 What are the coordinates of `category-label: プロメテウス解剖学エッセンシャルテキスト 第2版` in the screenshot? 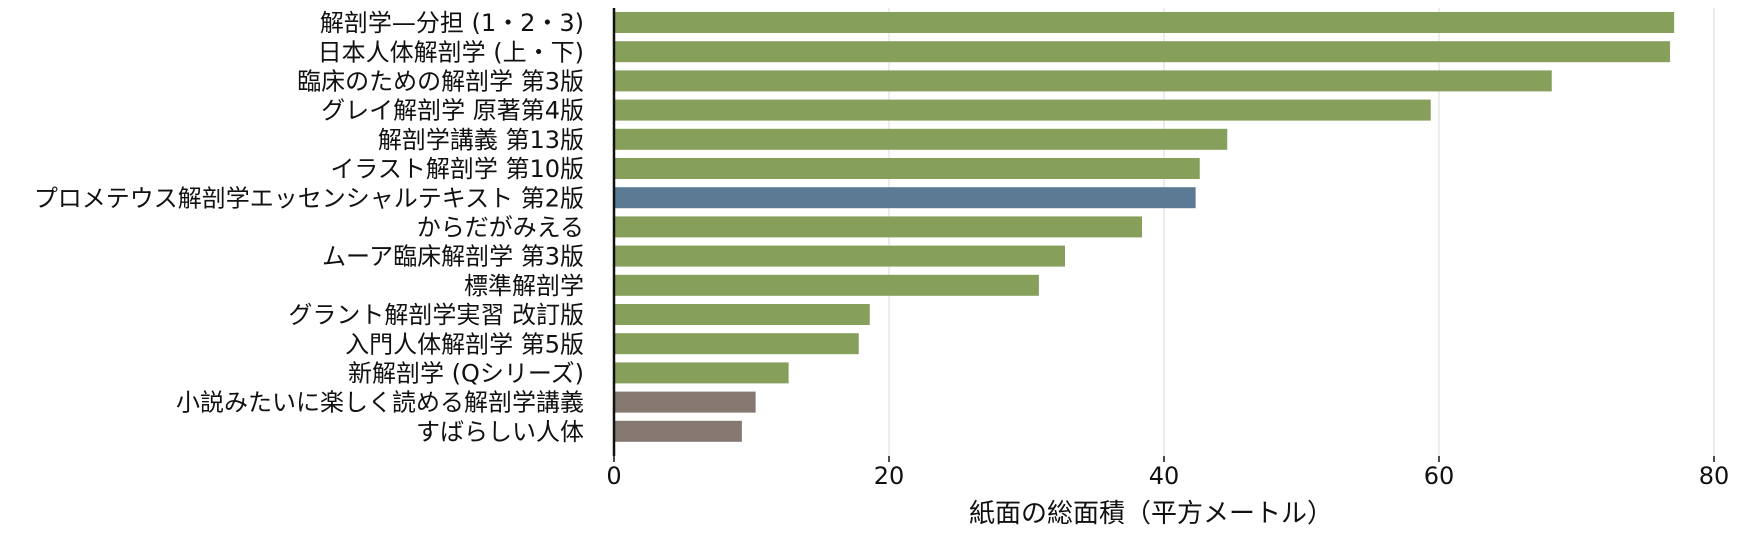 It's located at (309, 198).